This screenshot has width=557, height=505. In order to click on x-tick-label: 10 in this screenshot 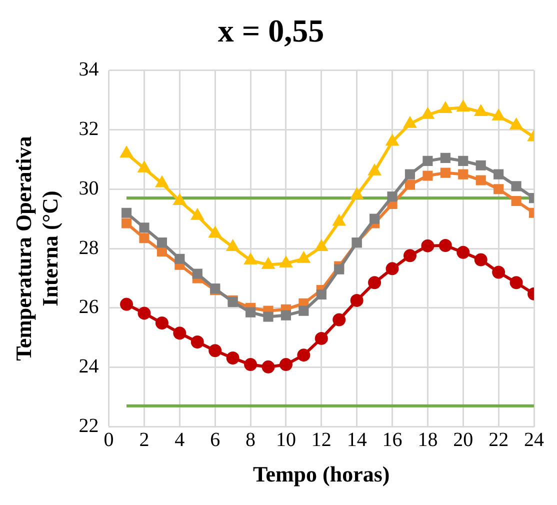, I will do `click(286, 439)`.